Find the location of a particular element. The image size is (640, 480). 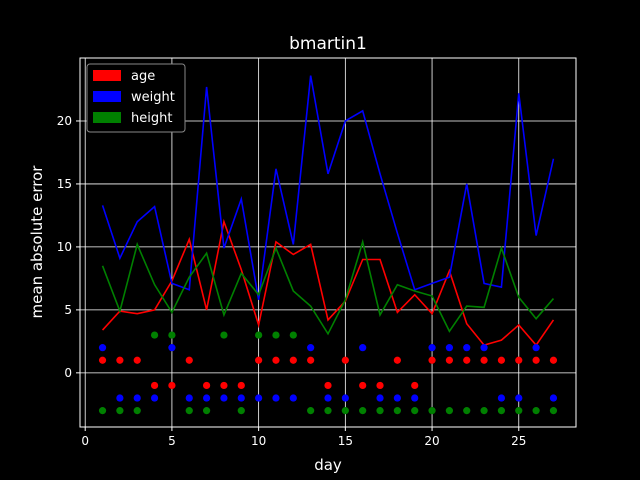

dot-rows is located at coordinates (328, 373).